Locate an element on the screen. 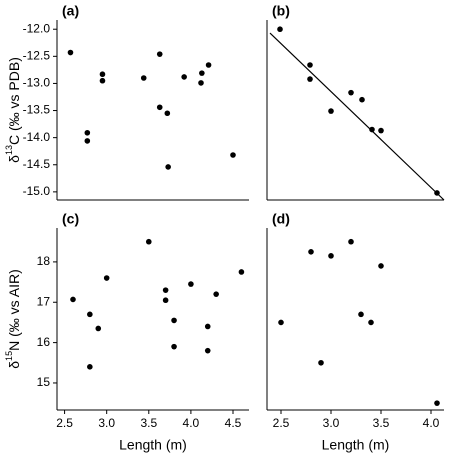 The width and height of the screenshot is (474, 455). y-tick-label: -13.0 is located at coordinates (37, 83).